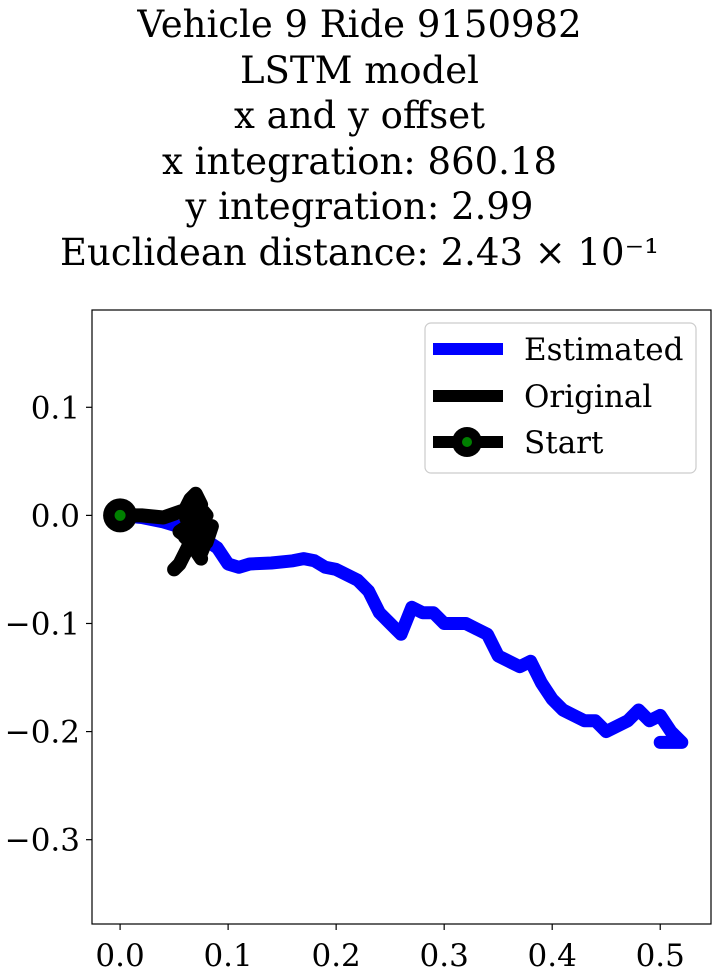  I want to click on legend-estimated-label: Estimated, so click(603, 350).